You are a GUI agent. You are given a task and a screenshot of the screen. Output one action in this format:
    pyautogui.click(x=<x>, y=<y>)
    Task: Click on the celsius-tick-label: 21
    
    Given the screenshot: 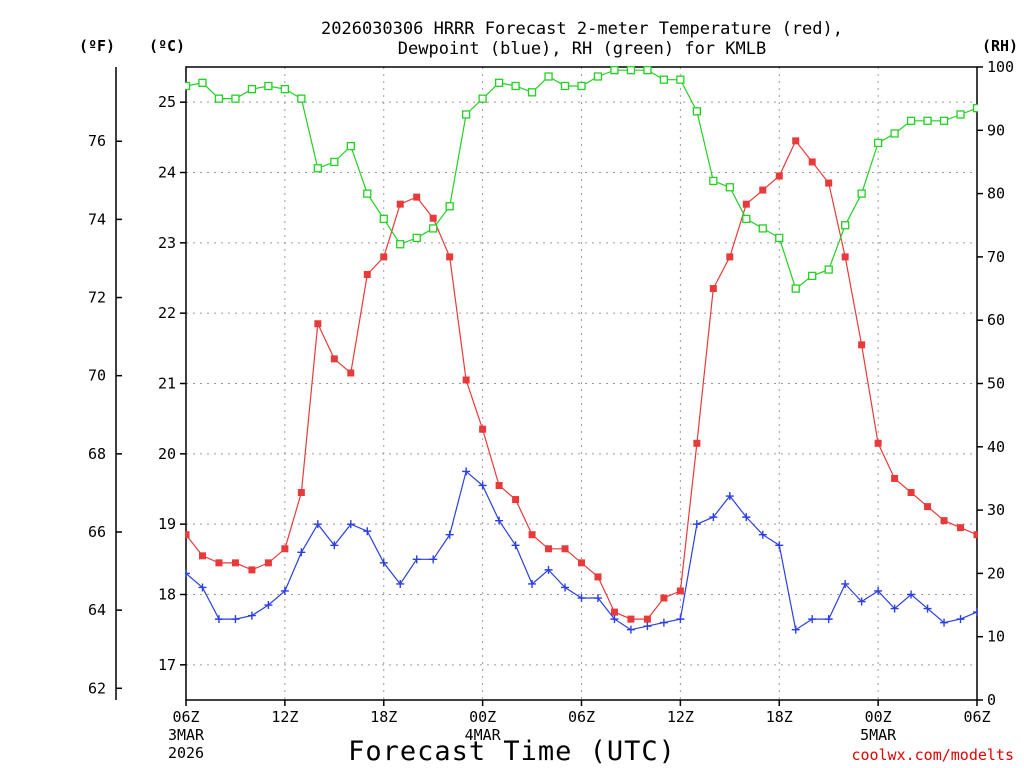 What is the action you would take?
    pyautogui.click(x=167, y=384)
    